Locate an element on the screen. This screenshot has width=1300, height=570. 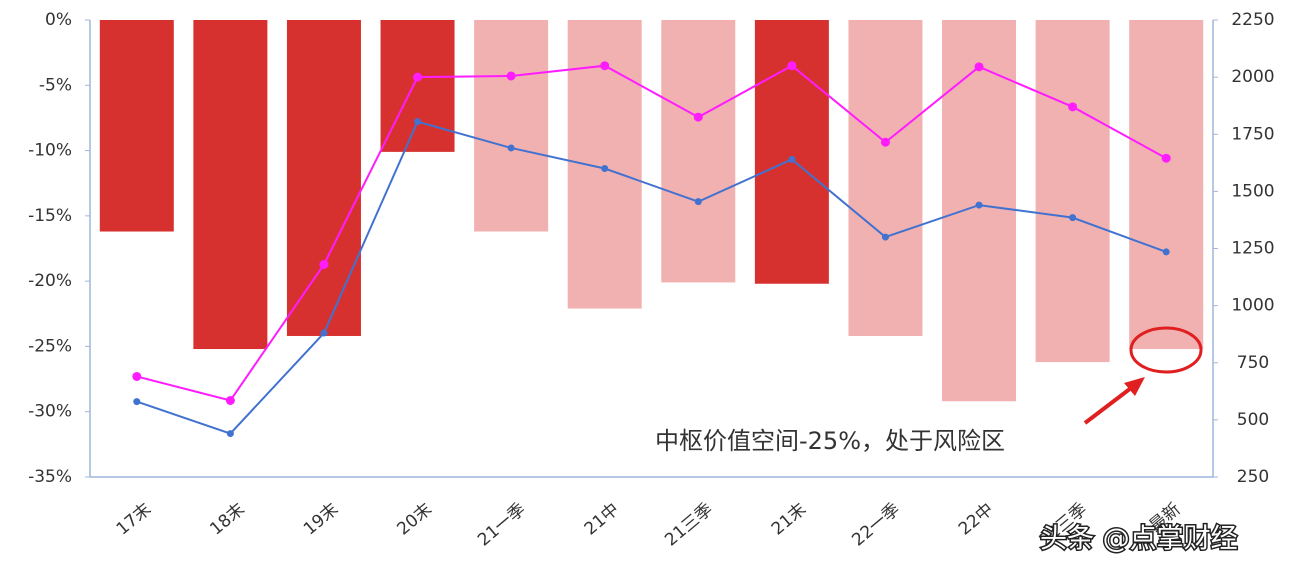
y2-tick-label: 1000 is located at coordinates (1252, 306).